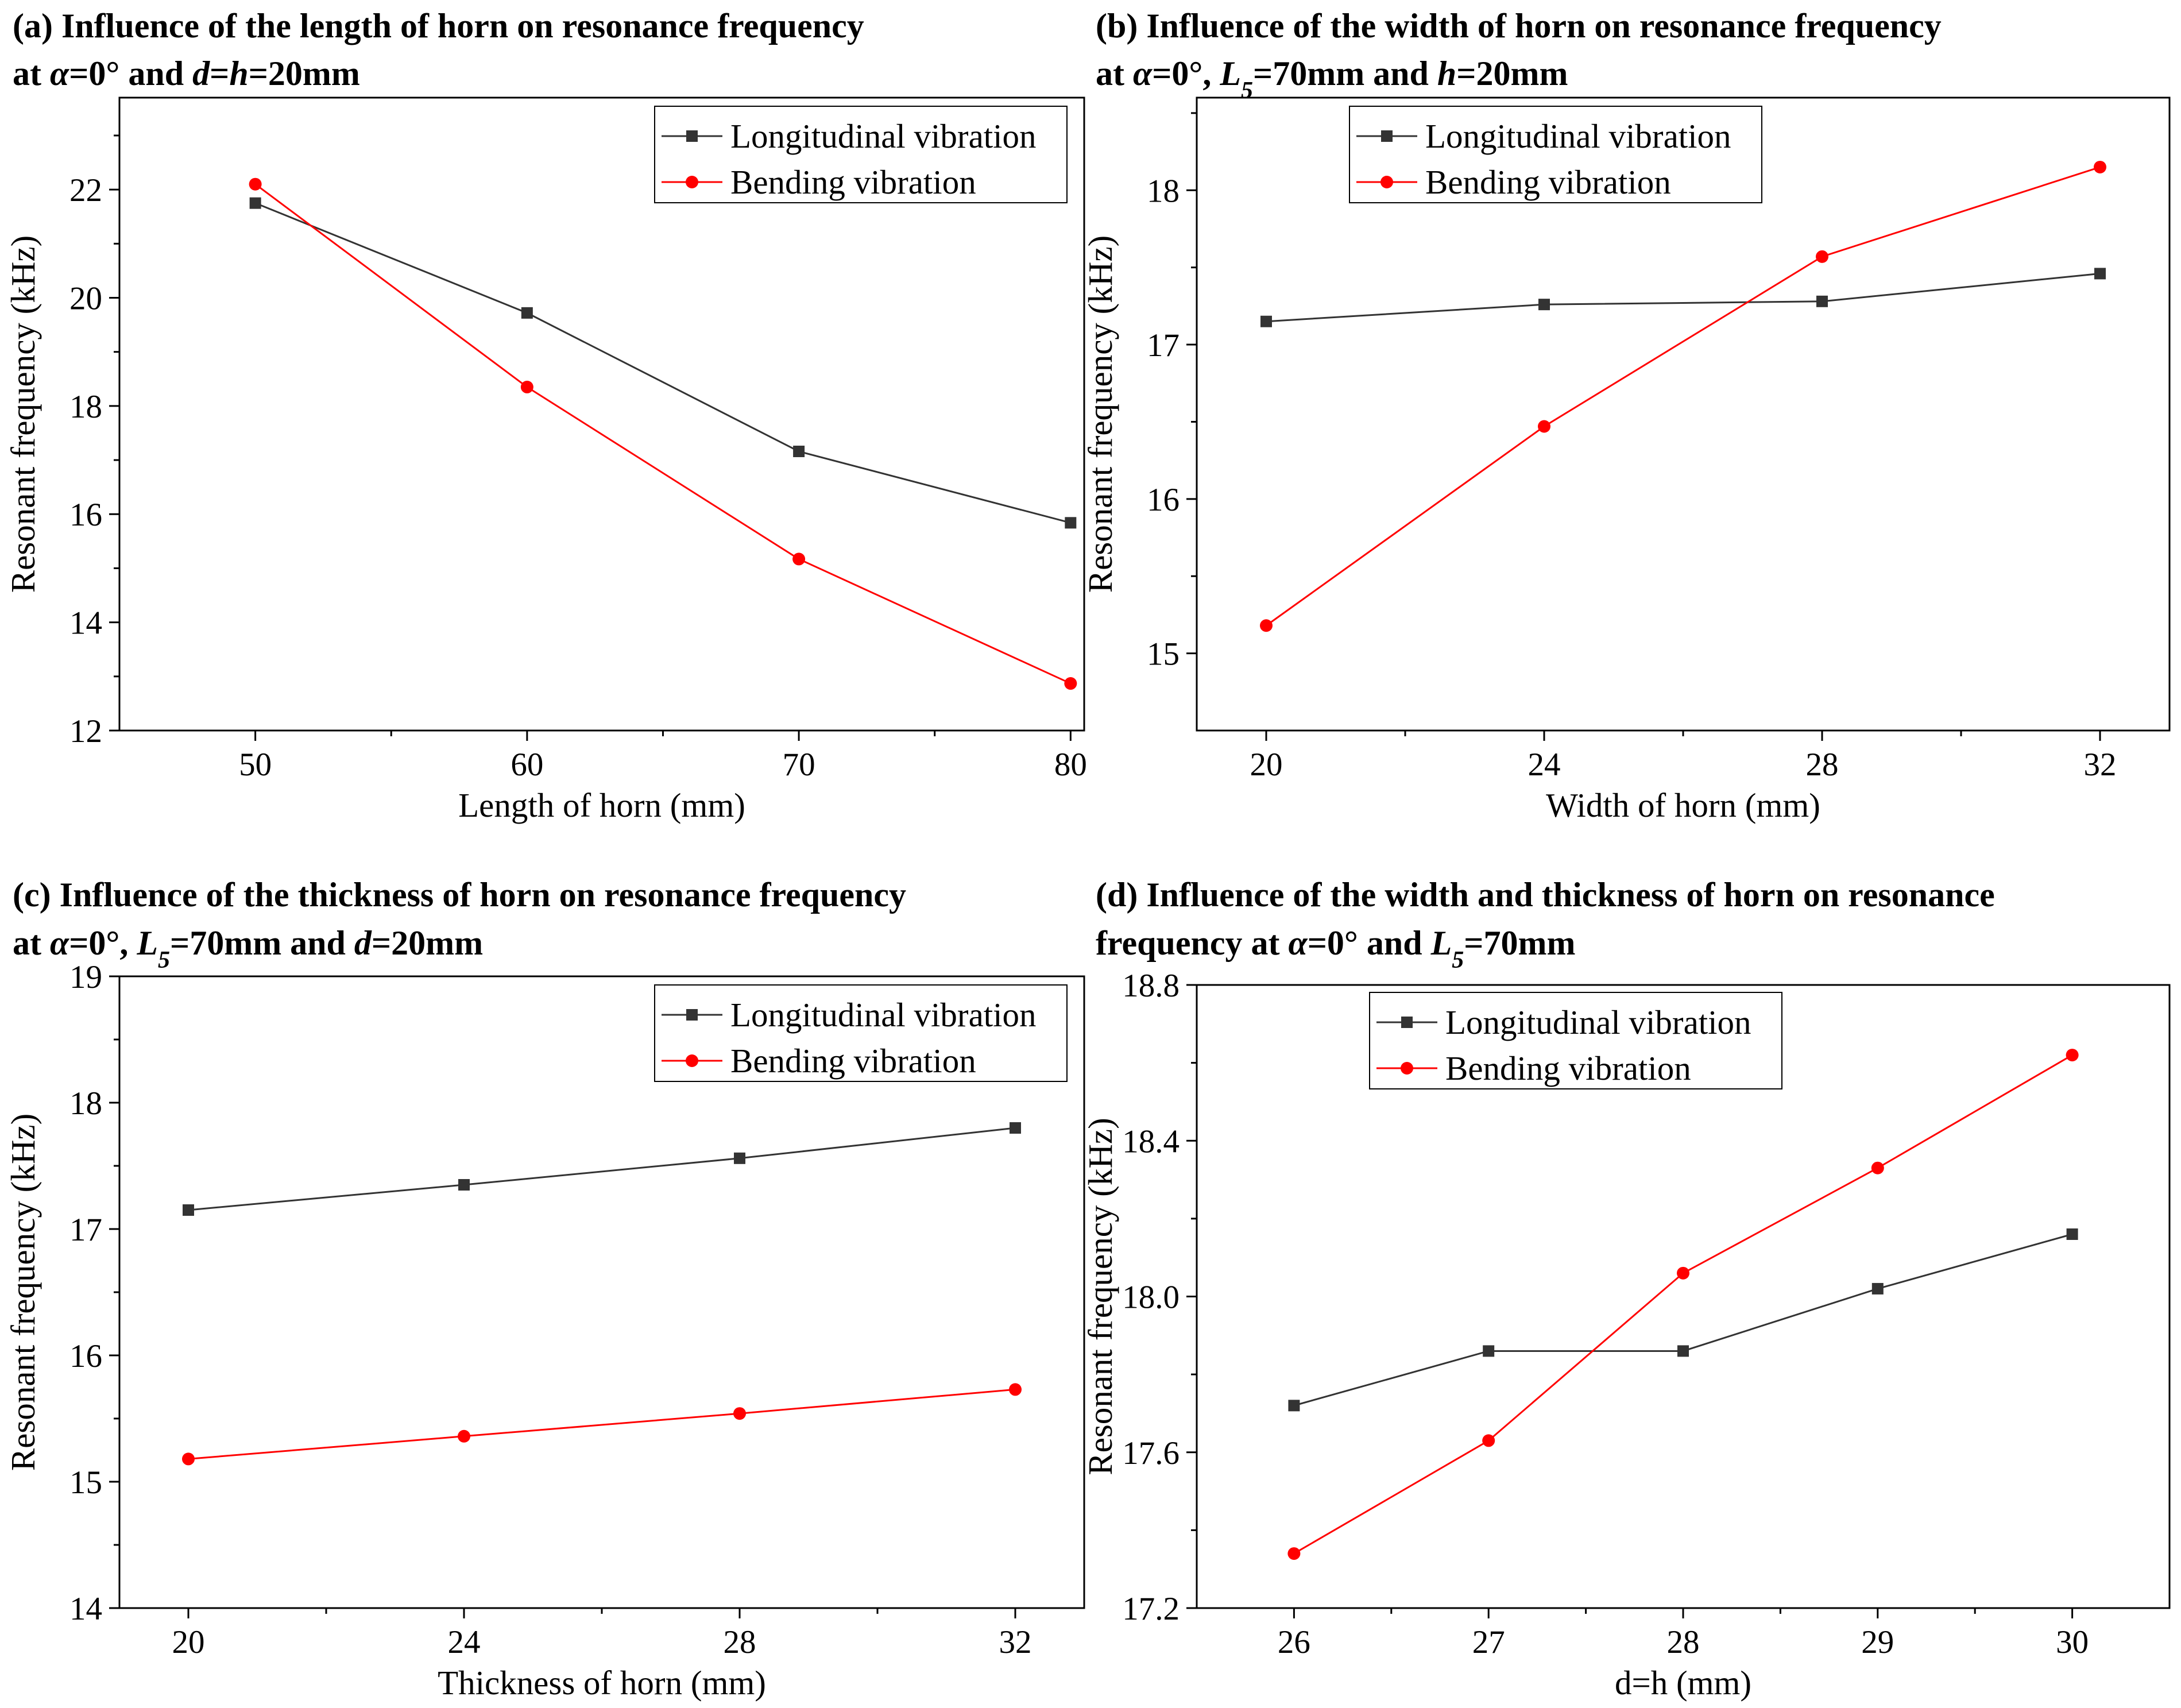 This screenshot has height=1708, width=2181. I want to click on x-tick-label: 27, so click(1488, 1642).